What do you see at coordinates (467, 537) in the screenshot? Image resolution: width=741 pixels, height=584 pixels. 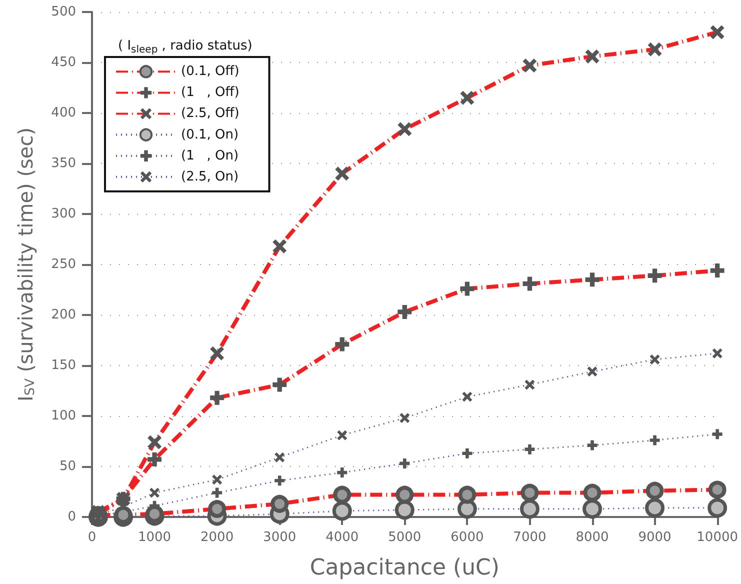 I see `x-tick-label: 6000` at bounding box center [467, 537].